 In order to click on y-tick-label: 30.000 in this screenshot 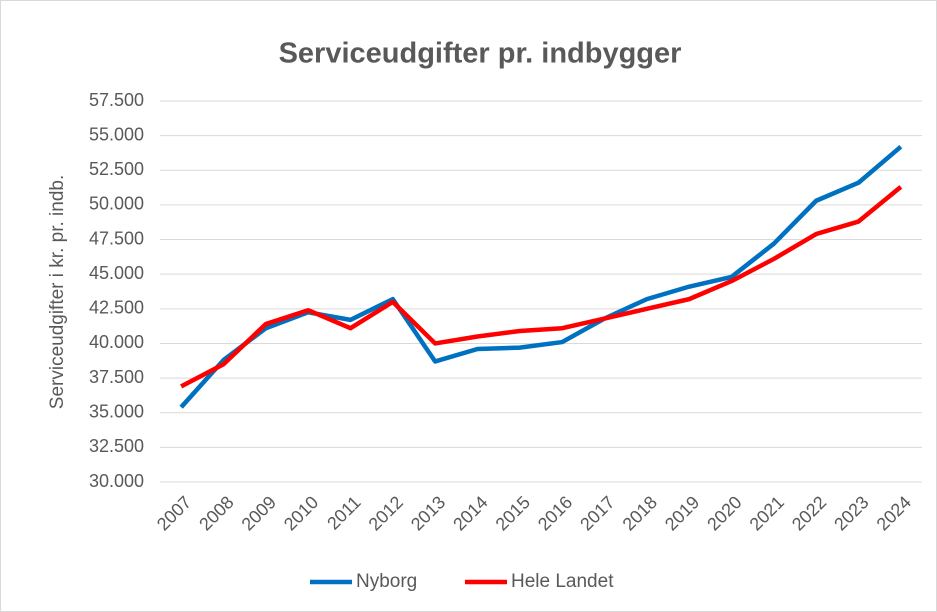, I will do `click(116, 481)`.